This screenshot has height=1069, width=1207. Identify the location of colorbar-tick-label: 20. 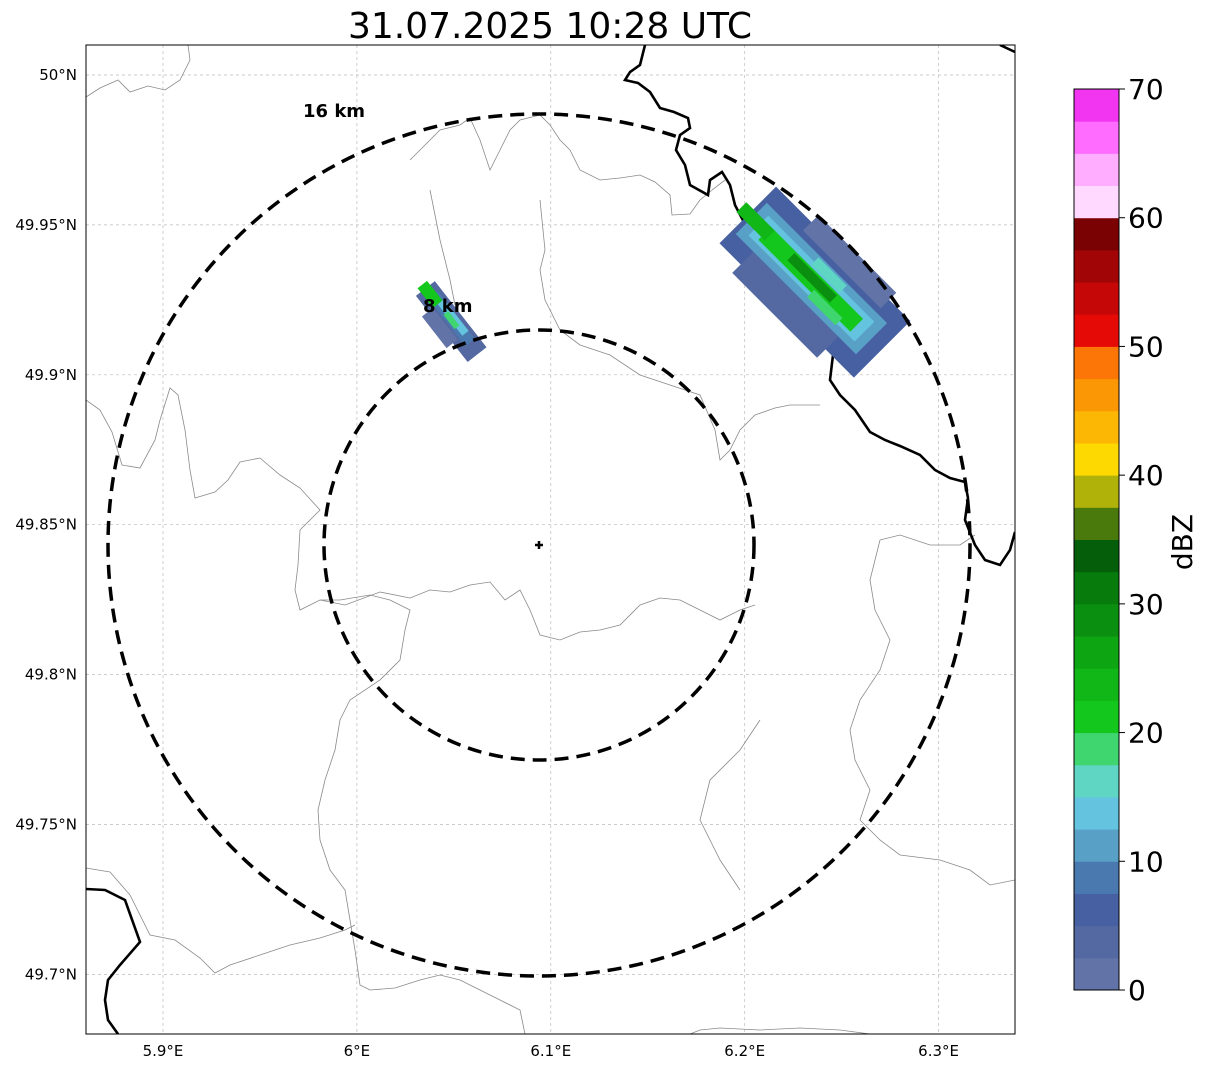
(1146, 733).